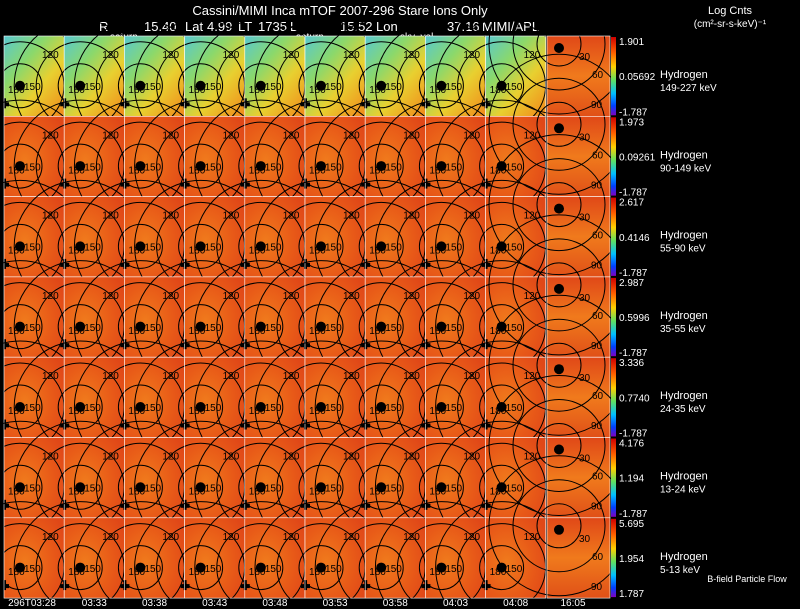  Describe the element at coordinates (683, 329) in the screenshot. I see `energy-label: 35-55 keV` at that location.